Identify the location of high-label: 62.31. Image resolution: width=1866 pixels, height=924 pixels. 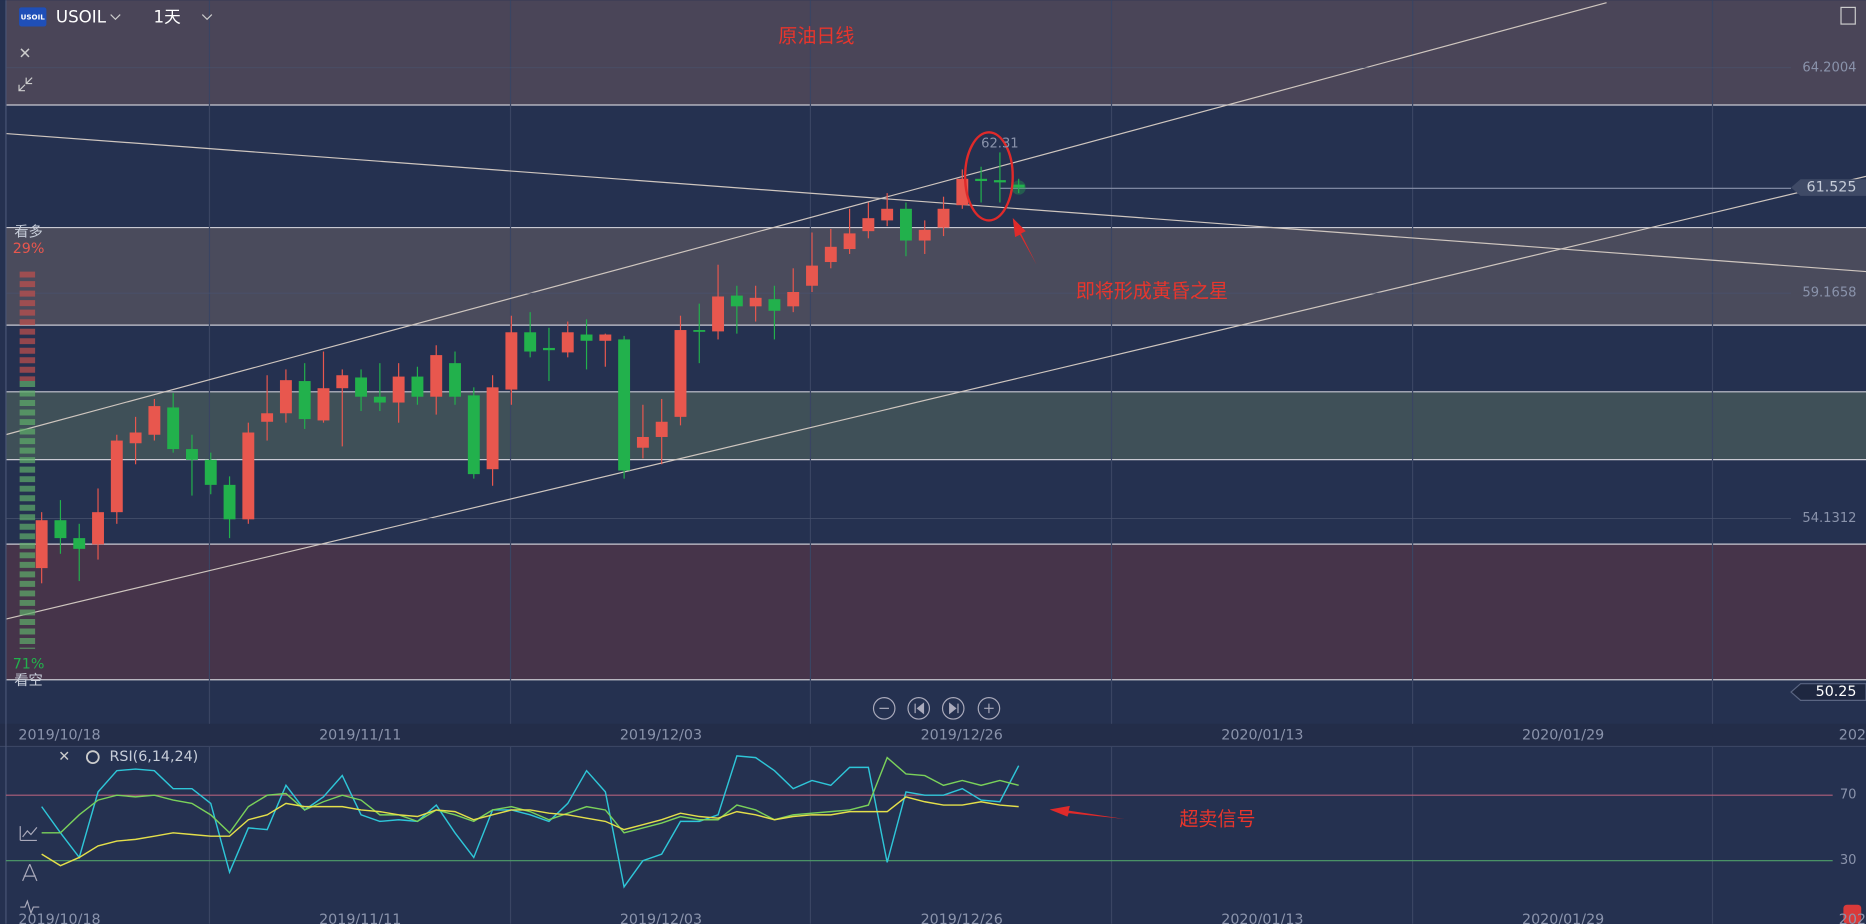
(999, 144).